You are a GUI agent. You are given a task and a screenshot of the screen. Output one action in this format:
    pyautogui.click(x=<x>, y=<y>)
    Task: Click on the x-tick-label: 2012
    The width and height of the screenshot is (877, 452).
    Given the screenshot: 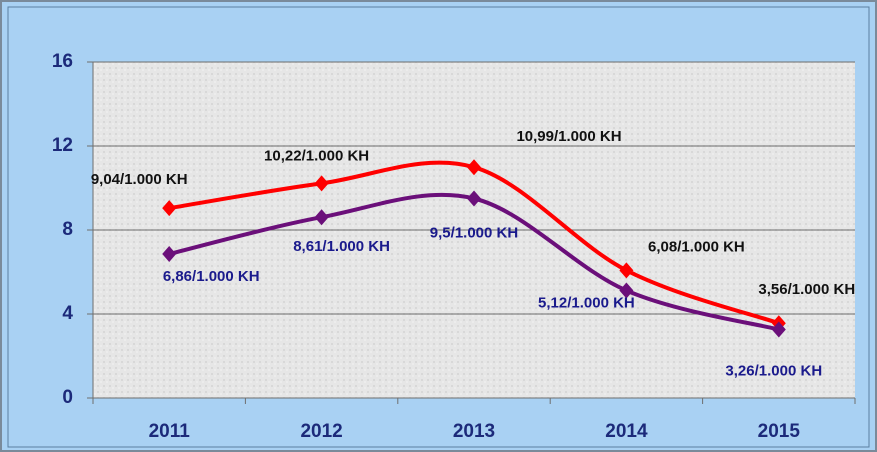 What is the action you would take?
    pyautogui.click(x=321, y=431)
    